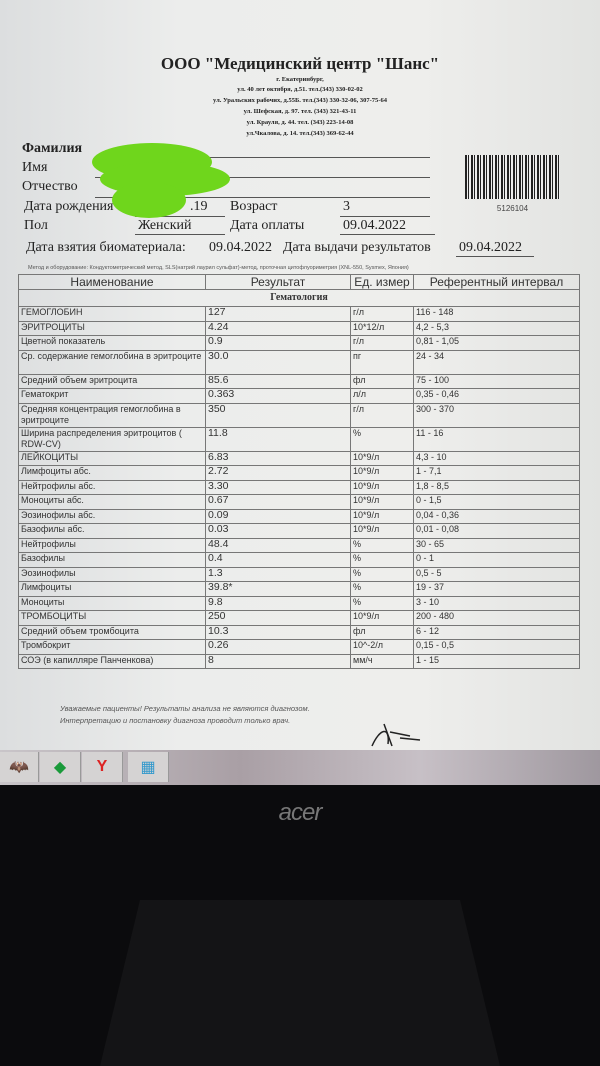 This screenshot has height=1066, width=600. What do you see at coordinates (278, 589) in the screenshot?
I see `row-result: 39.8*` at bounding box center [278, 589].